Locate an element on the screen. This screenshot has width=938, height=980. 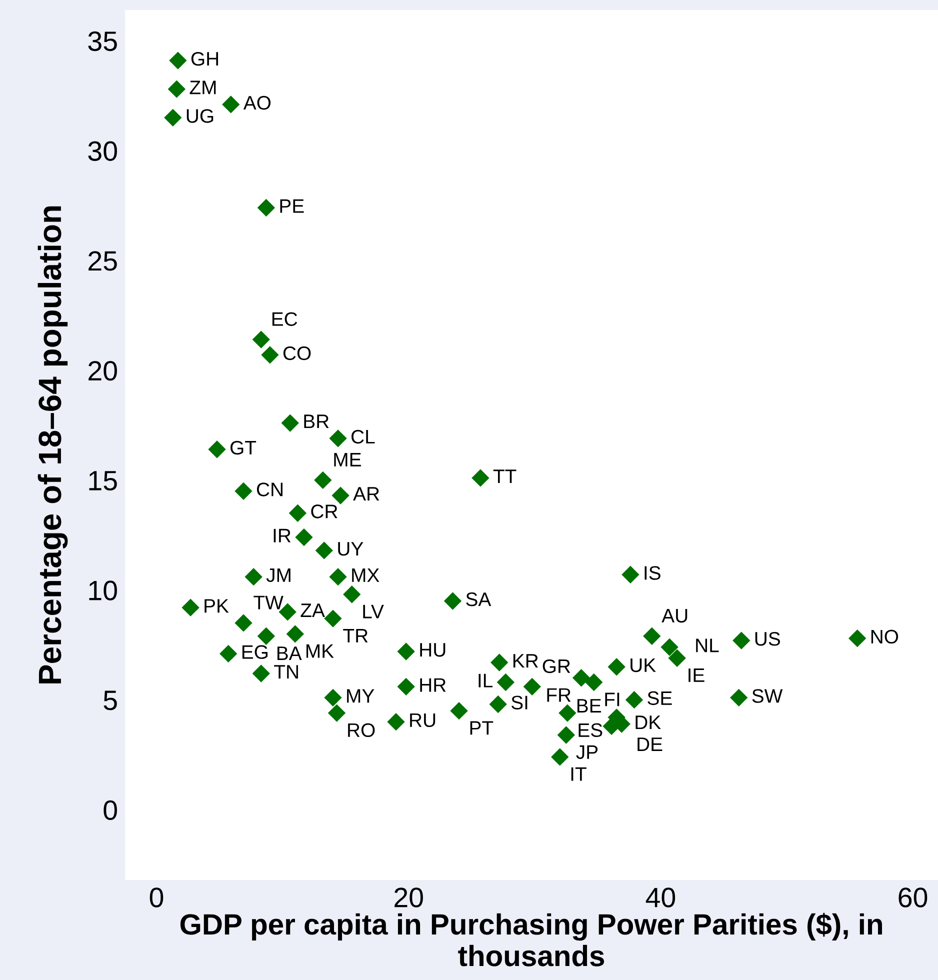
data-label: TR is located at coordinates (355, 635).